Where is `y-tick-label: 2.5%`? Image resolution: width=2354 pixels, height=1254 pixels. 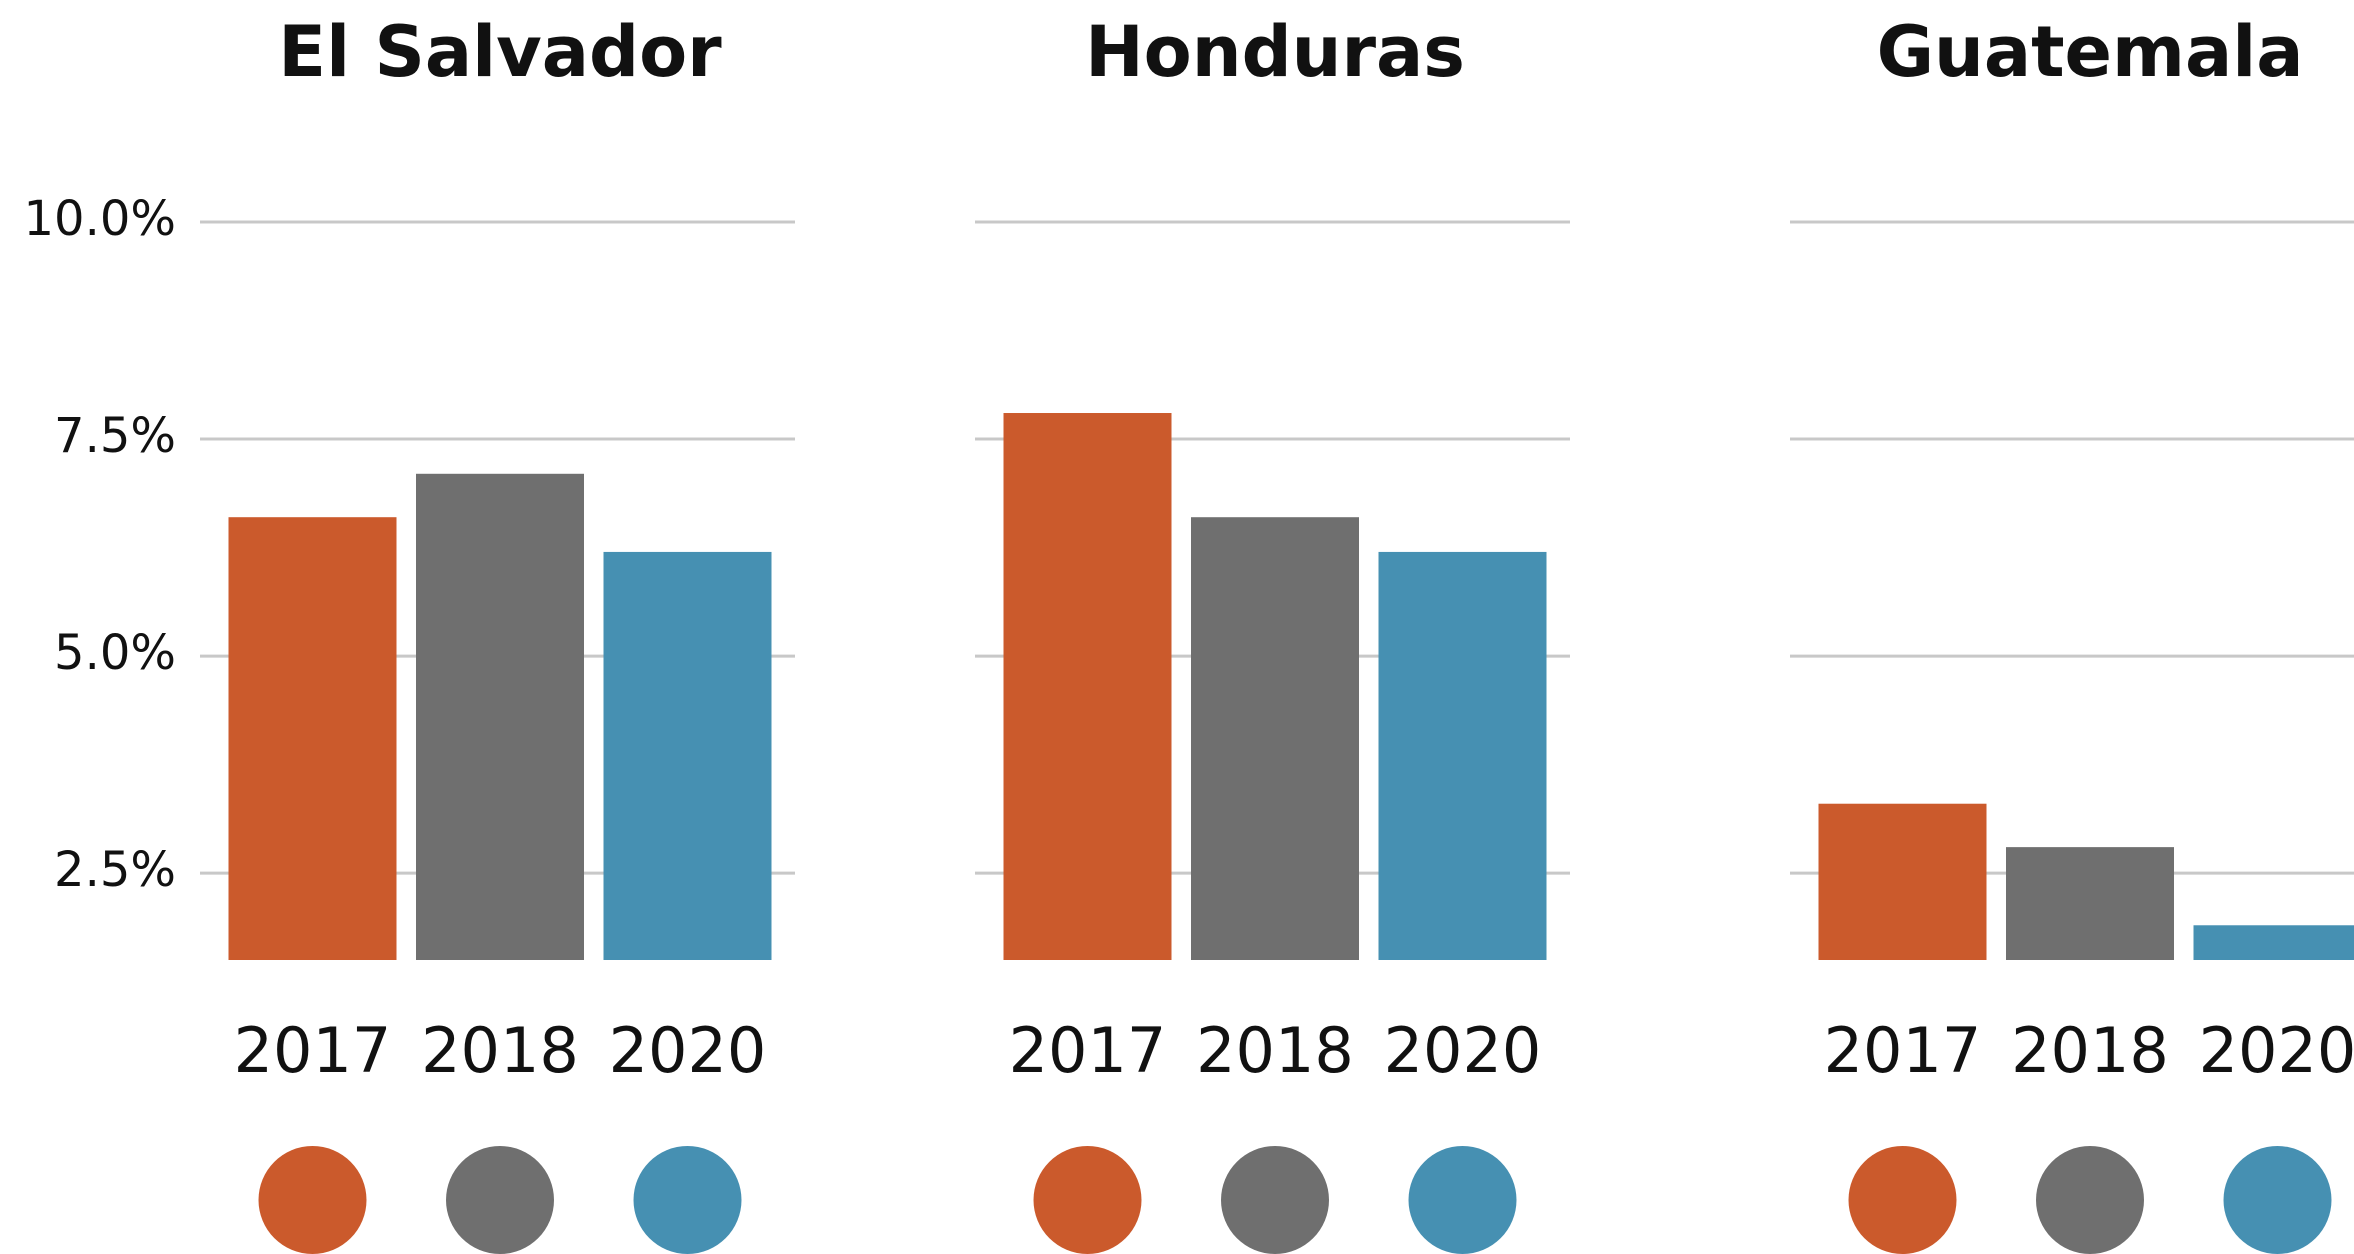 y-tick-label: 2.5% is located at coordinates (115, 870).